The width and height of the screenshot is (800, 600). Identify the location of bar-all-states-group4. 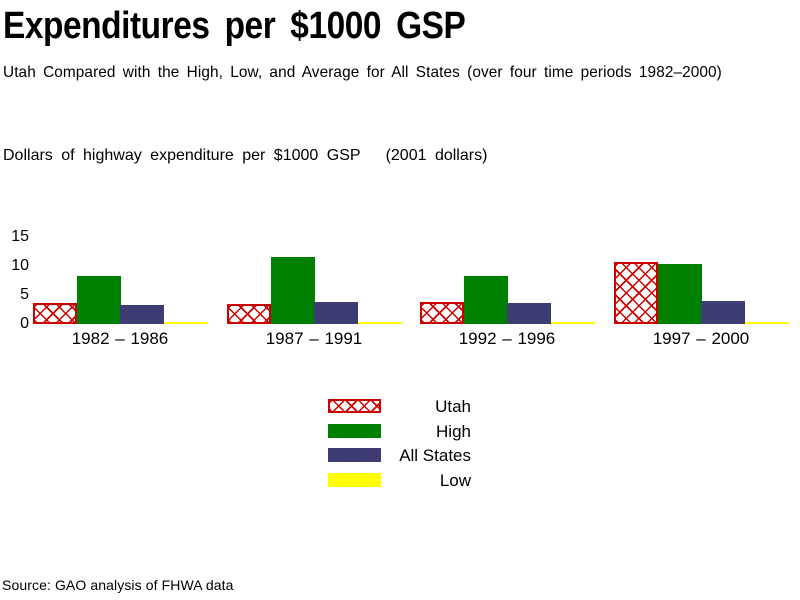
(723, 312).